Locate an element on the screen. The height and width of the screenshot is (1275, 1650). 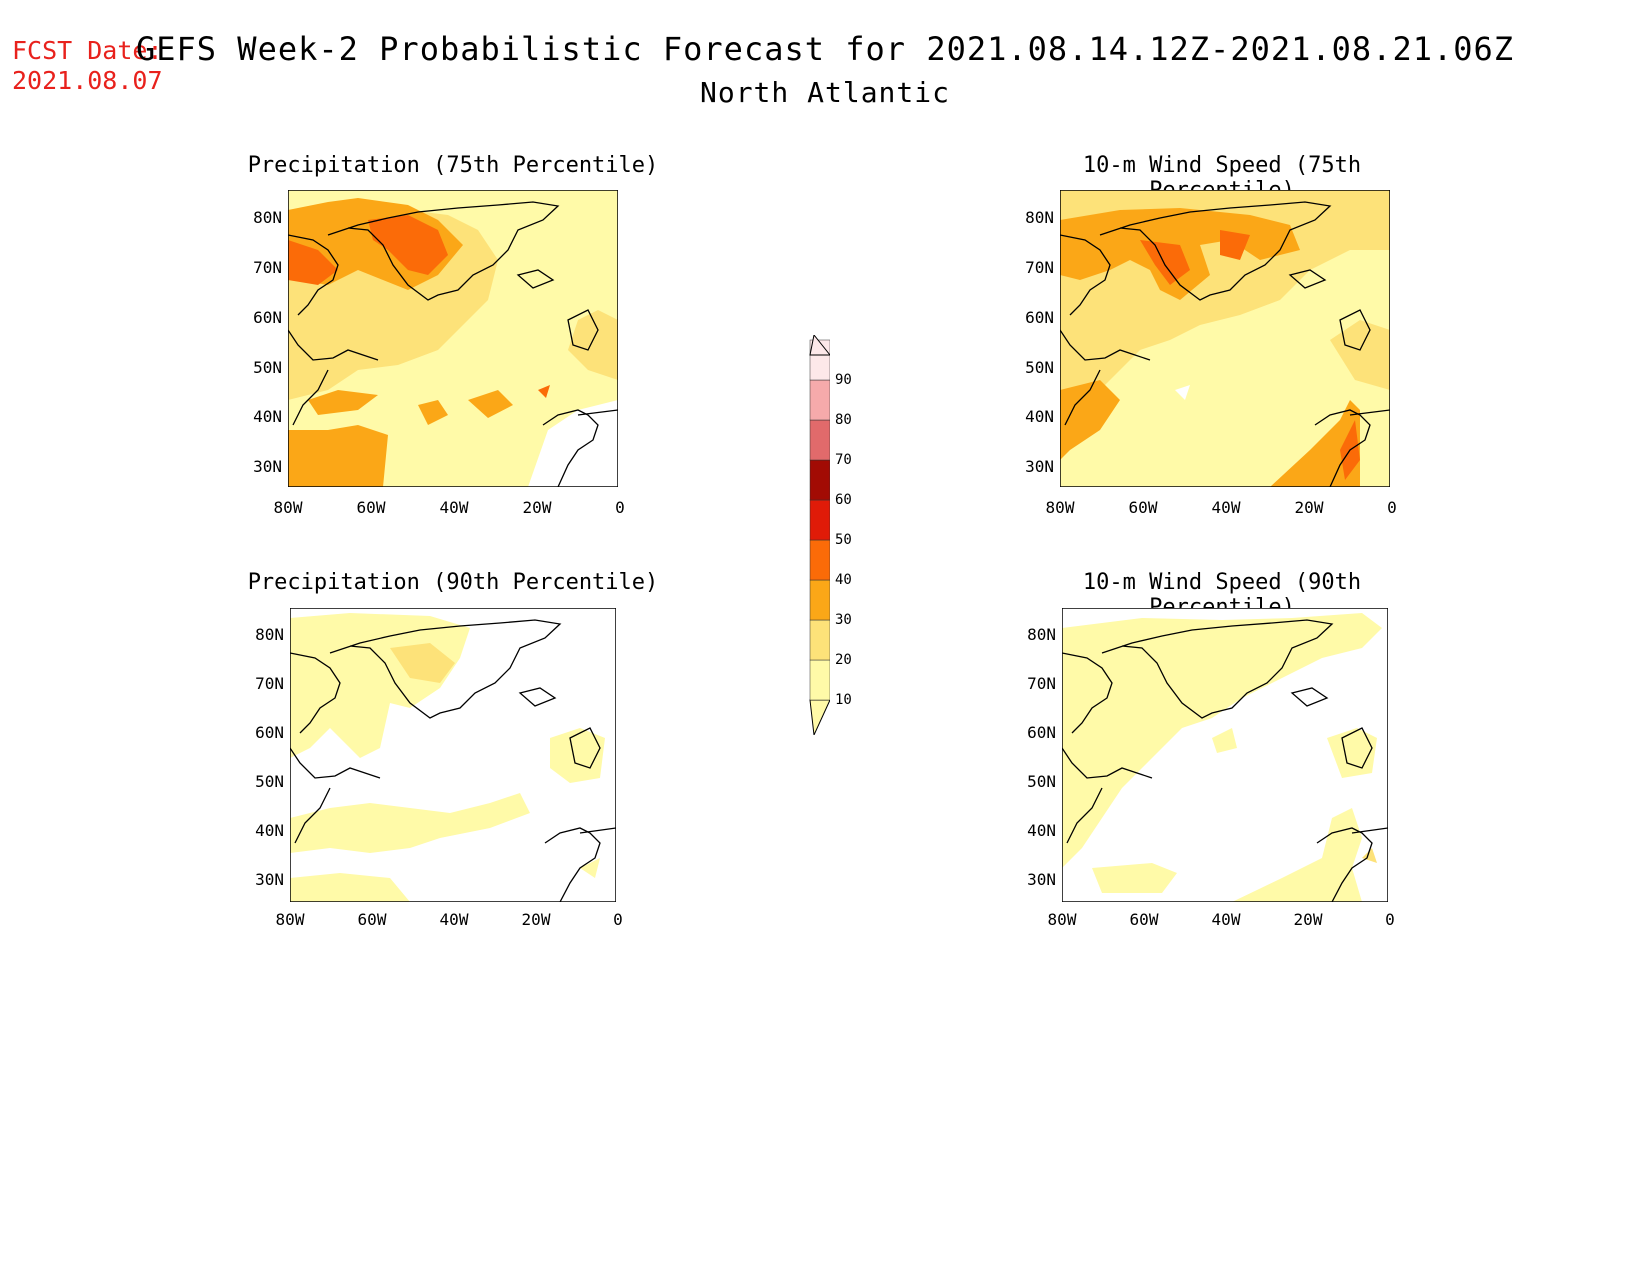
colorbar-label: 40 is located at coordinates (843, 580).